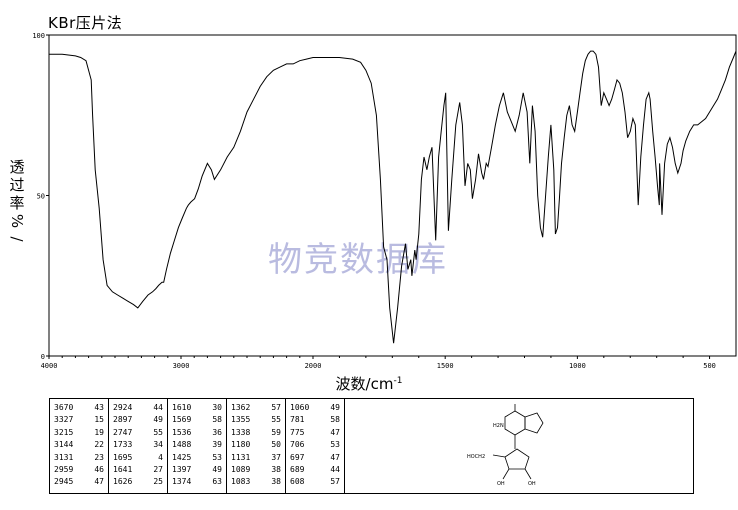  Describe the element at coordinates (182, 469) in the screenshot. I see `peak-wavenumber: 1397` at that location.